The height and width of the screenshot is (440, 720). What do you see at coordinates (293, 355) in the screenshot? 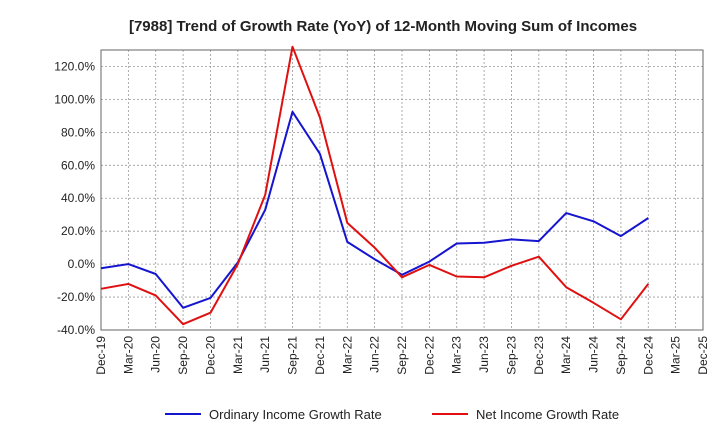
I see `x-tick-label: Sep-21` at bounding box center [293, 355].